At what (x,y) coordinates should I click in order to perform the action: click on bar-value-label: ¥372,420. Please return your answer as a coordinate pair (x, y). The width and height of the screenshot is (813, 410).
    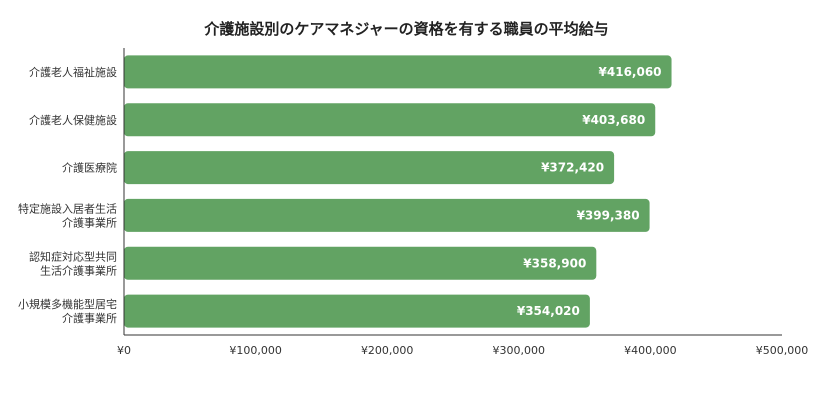
    Looking at the image, I should click on (572, 168).